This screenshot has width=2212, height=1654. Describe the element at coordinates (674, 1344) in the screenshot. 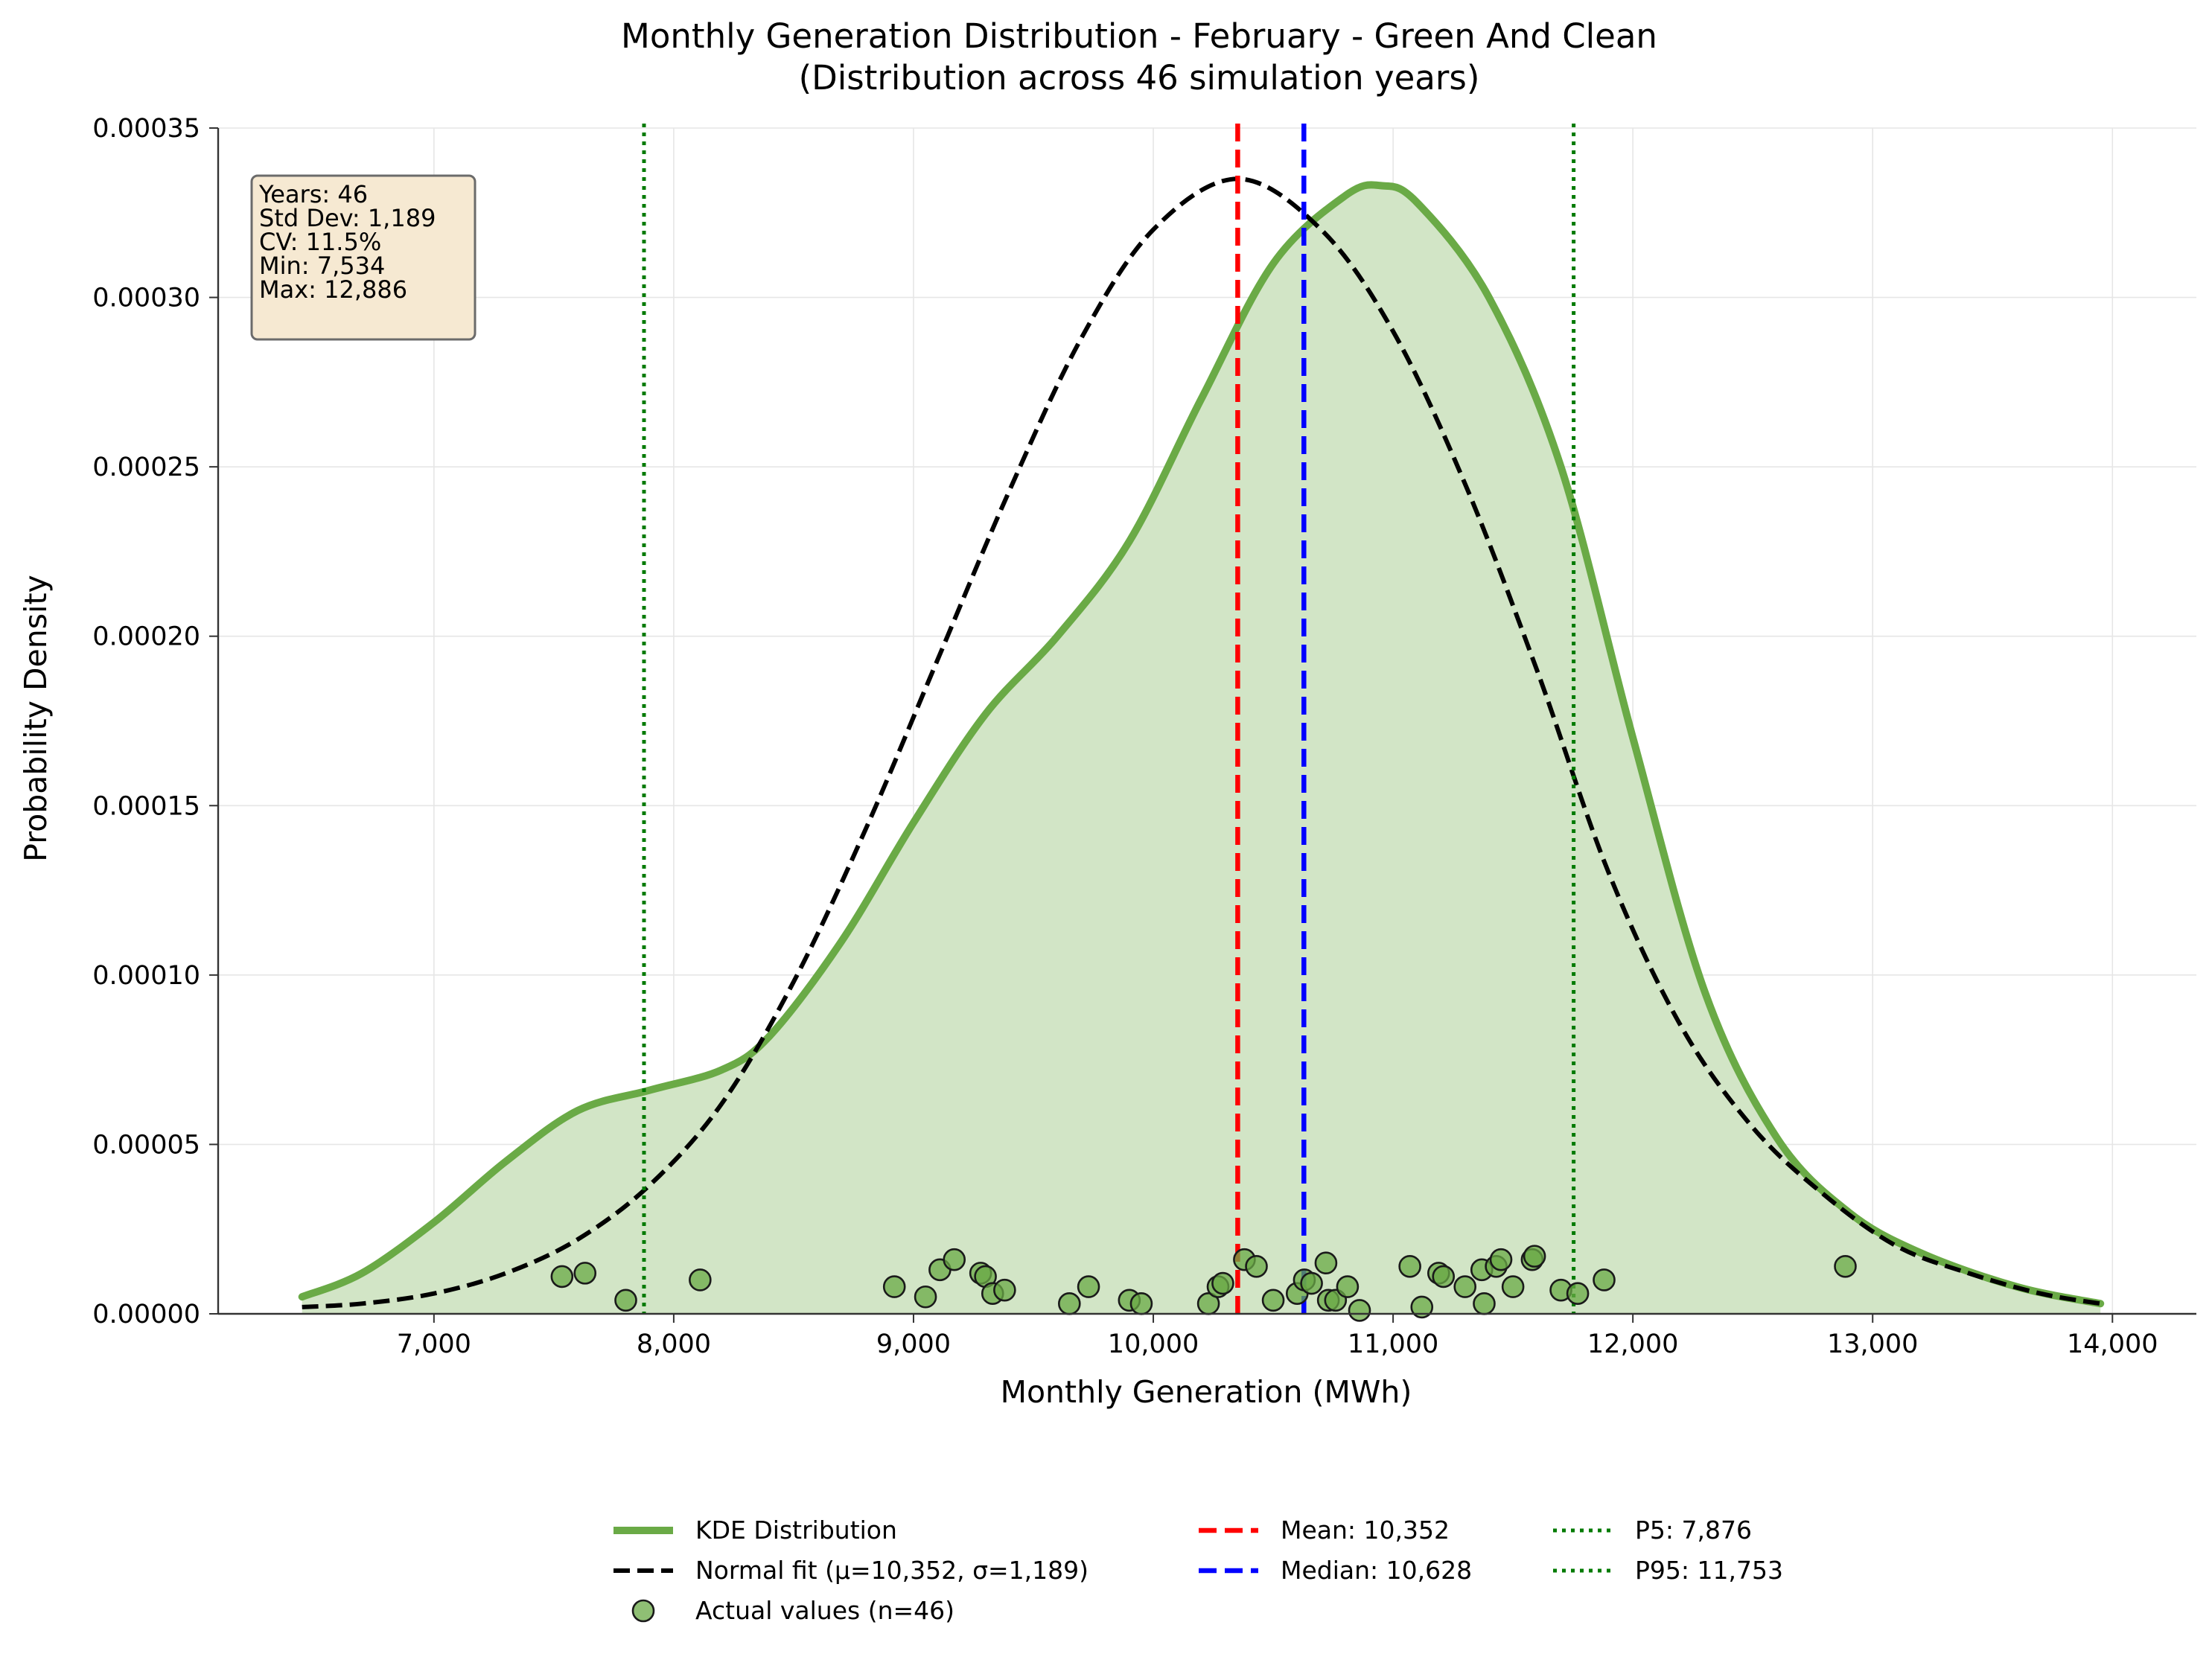

I see `x-tick-label: 8,000` at that location.